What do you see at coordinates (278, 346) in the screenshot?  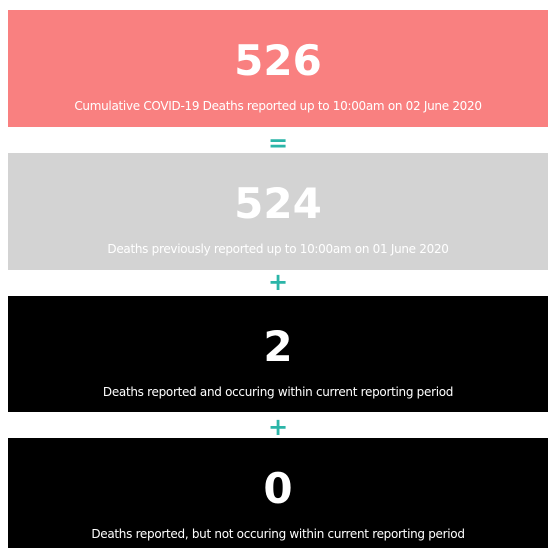 I see `panel-value: 2` at bounding box center [278, 346].